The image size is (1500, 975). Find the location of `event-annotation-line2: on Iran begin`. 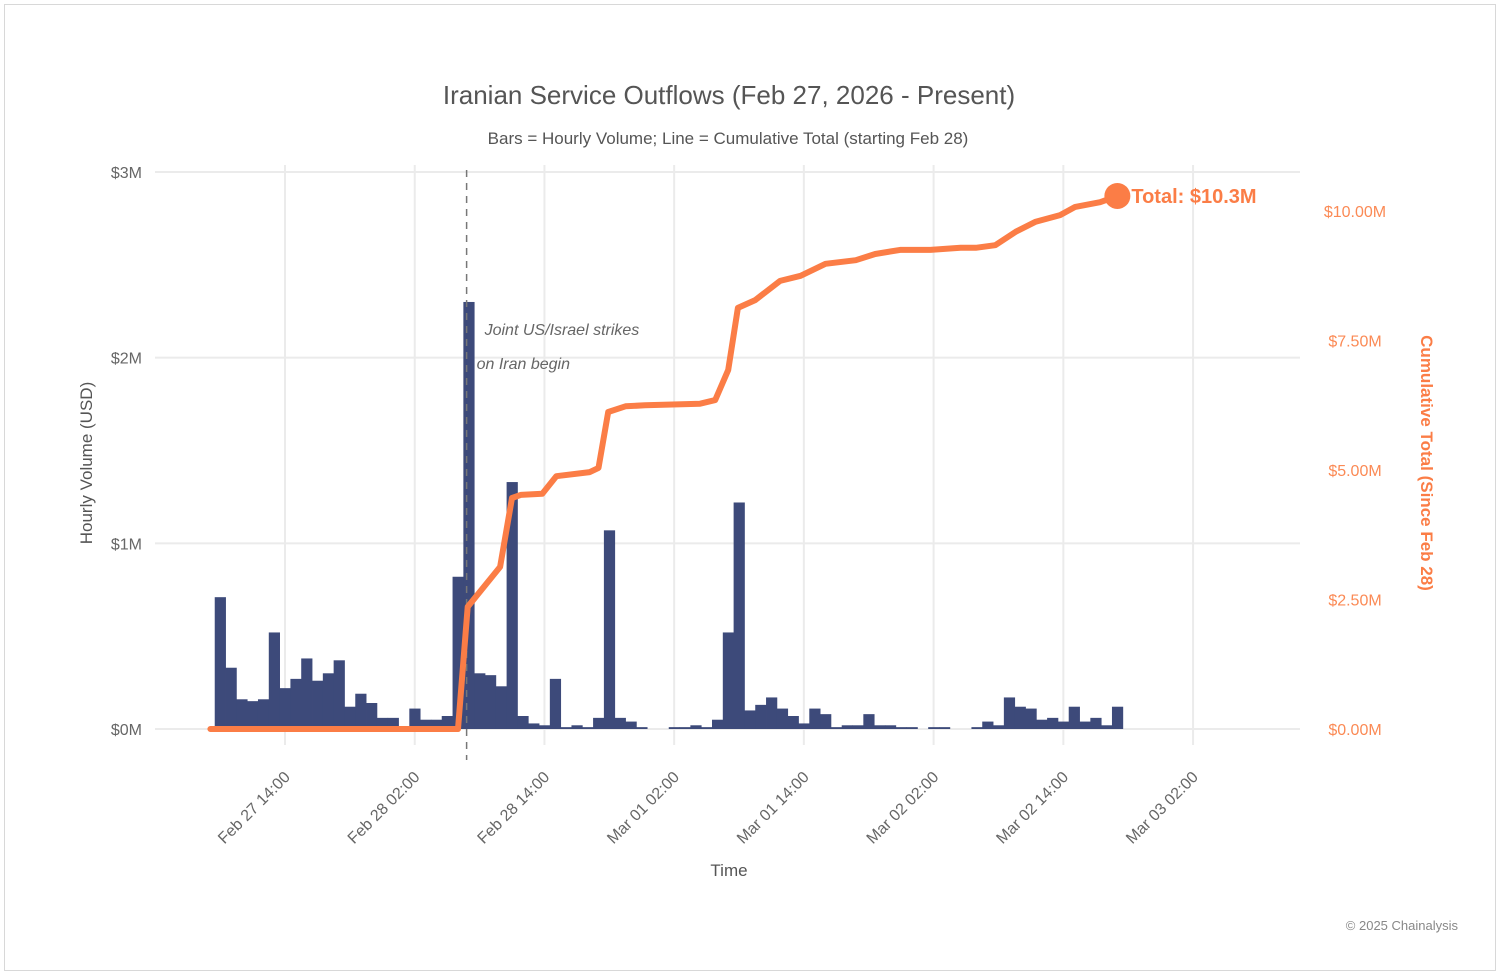

event-annotation-line2: on Iran begin is located at coordinates (524, 364).